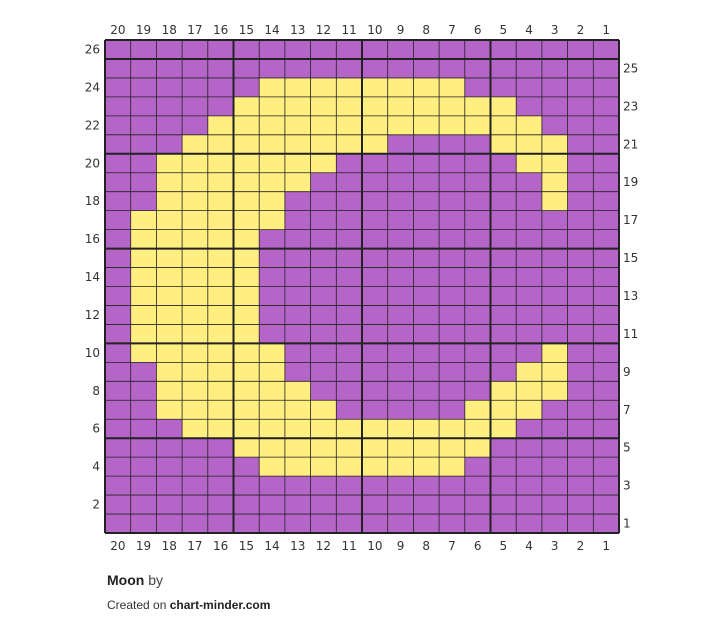 The height and width of the screenshot is (636, 724). I want to click on cell-r24-c12, so click(323, 87).